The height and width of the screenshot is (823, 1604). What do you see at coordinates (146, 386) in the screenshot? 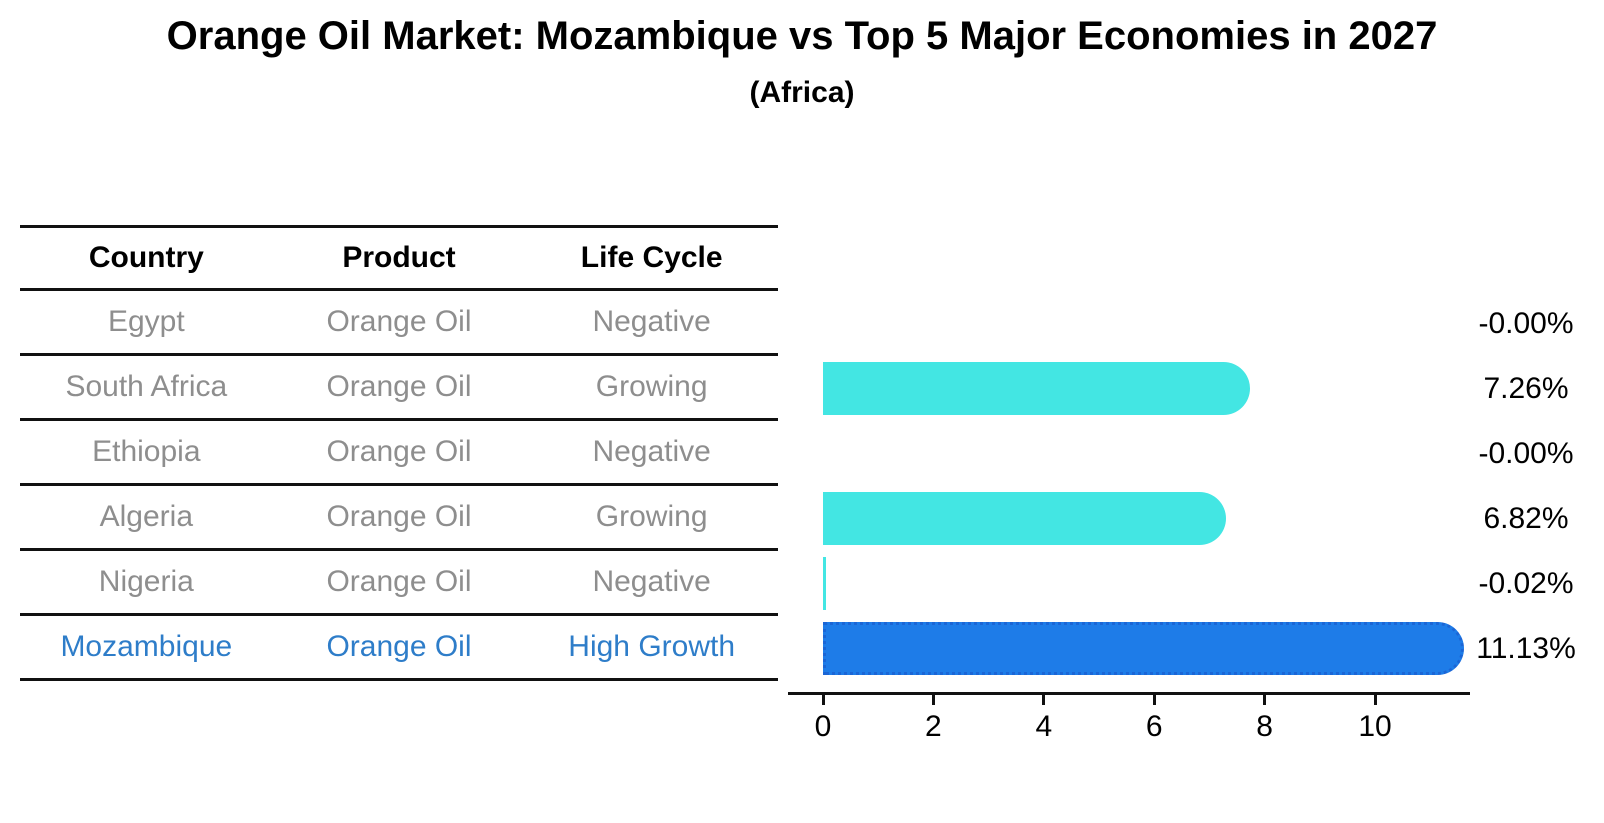
I see `cell-country-south-africa: South Africa` at bounding box center [146, 386].